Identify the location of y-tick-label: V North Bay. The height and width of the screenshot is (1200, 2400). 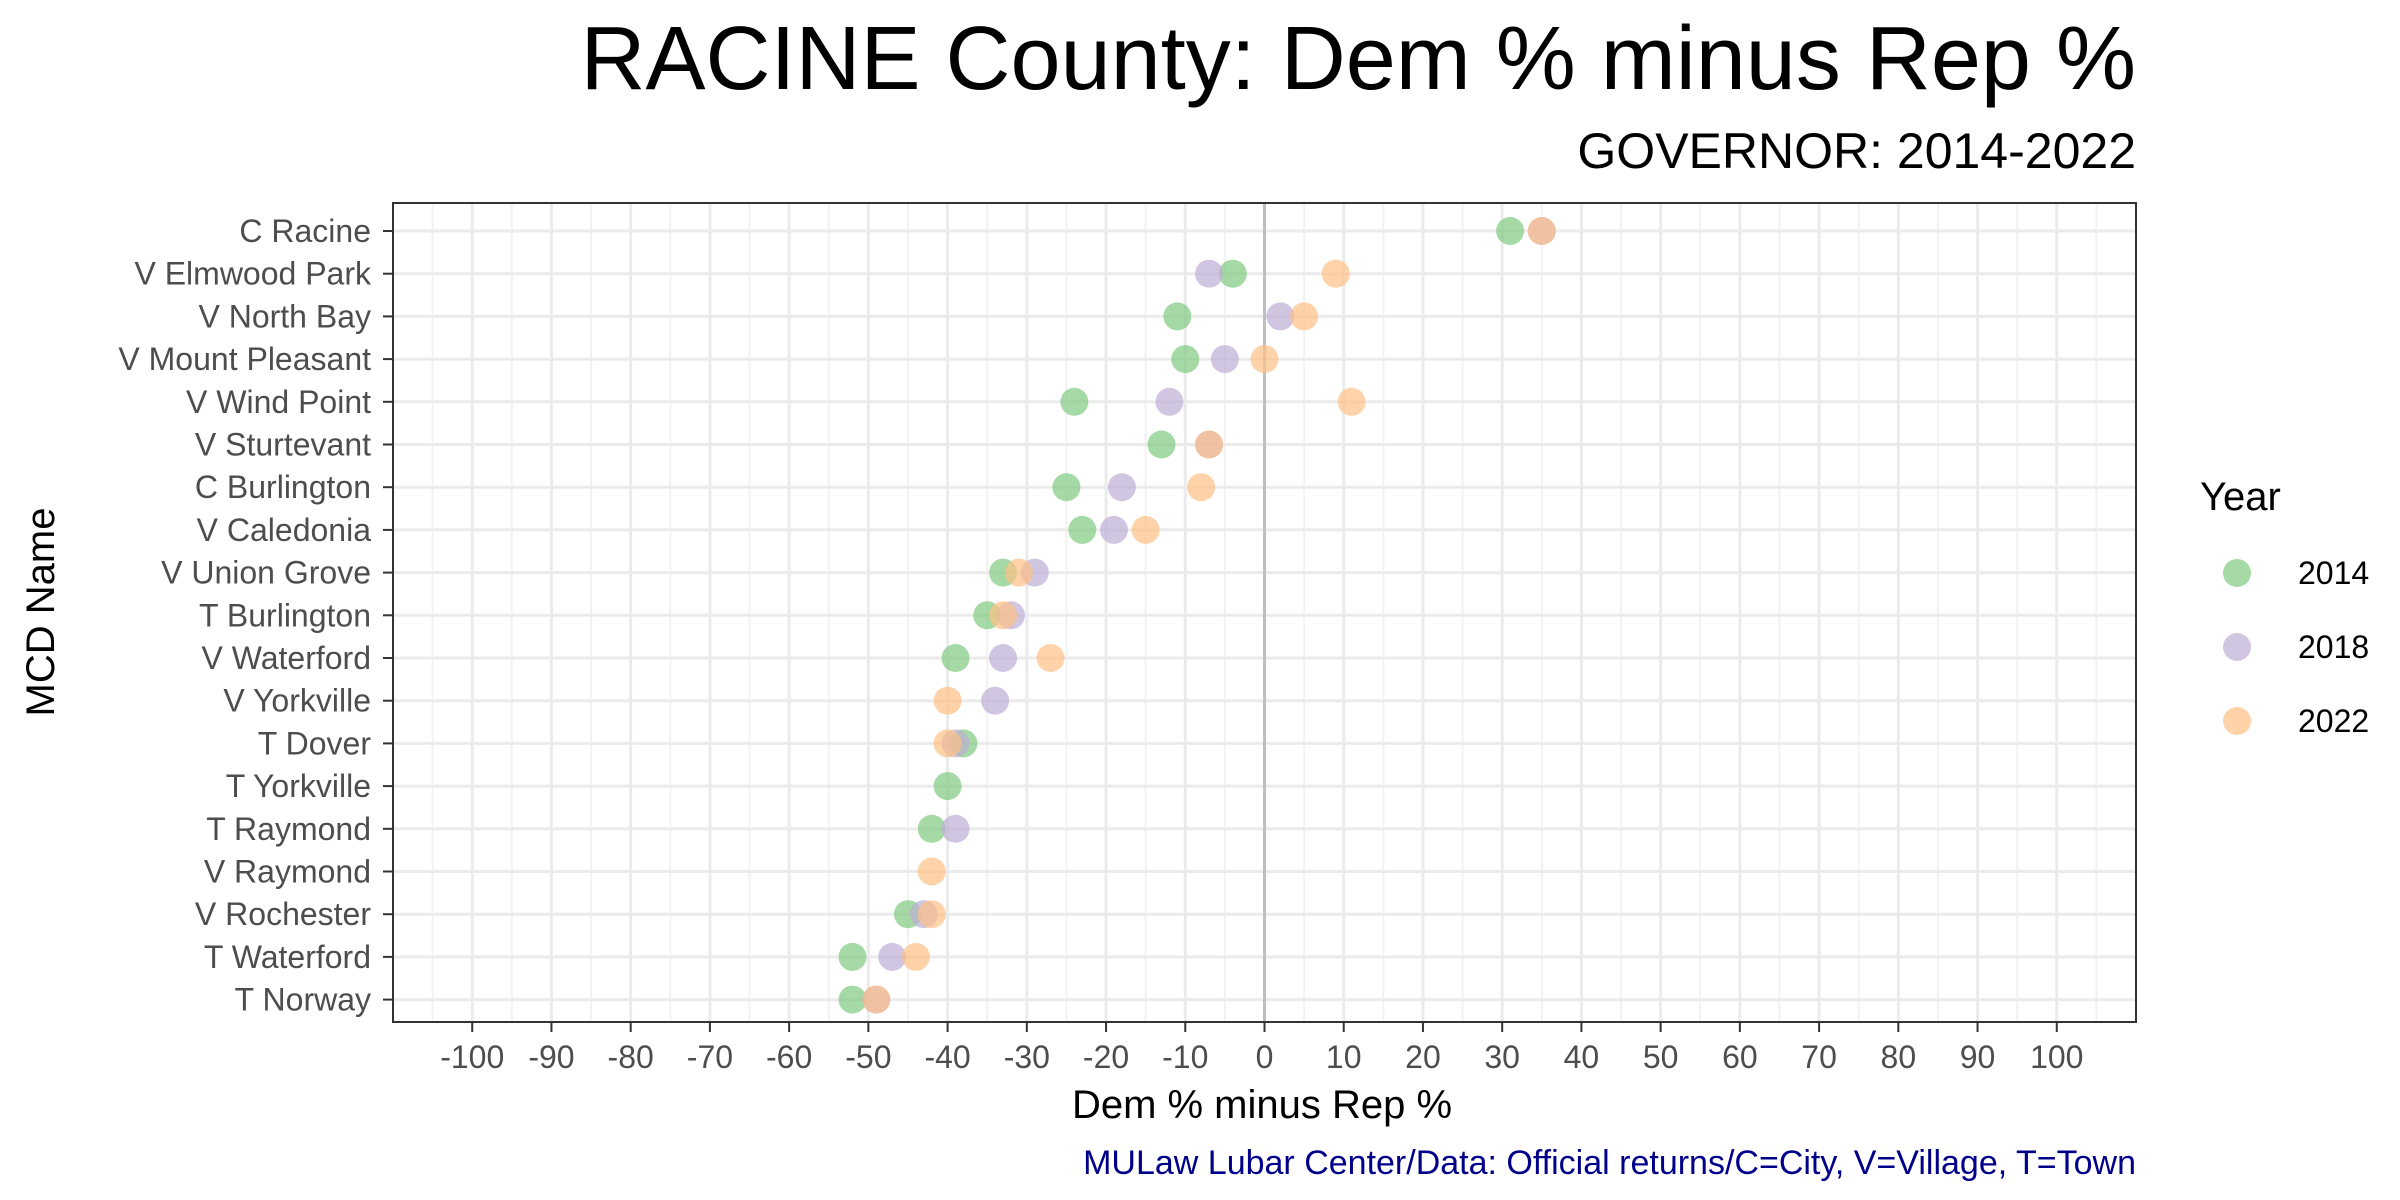
(284, 316).